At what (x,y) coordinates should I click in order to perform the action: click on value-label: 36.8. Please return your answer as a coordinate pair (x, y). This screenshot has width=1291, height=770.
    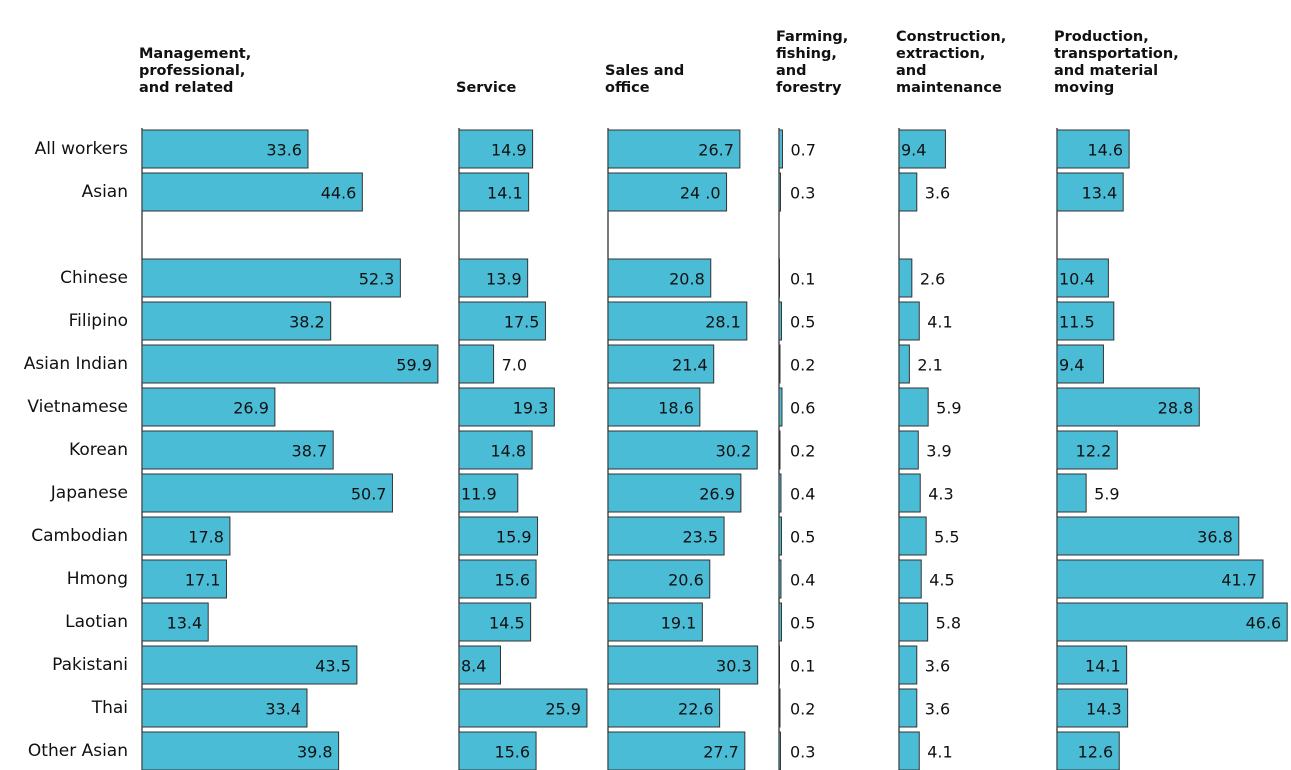
    Looking at the image, I should click on (1215, 537).